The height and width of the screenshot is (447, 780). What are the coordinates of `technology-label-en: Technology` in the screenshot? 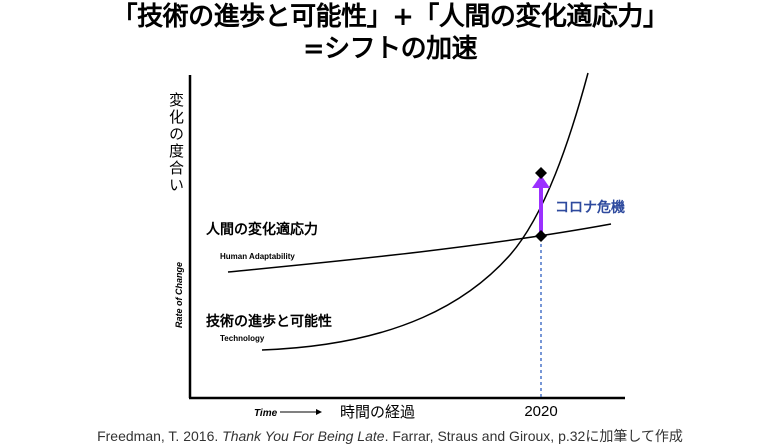 It's located at (242, 338).